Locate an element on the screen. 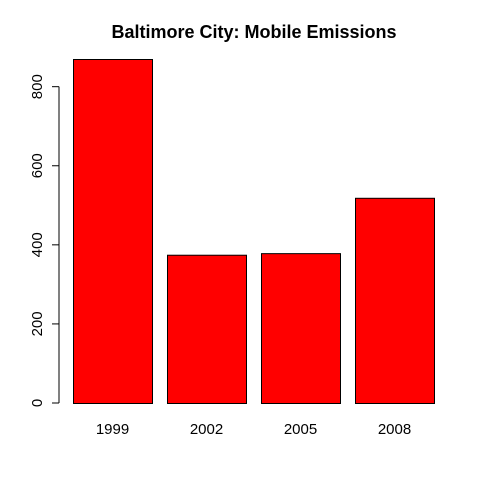 Image resolution: width=480 pixels, height=480 pixels. y-tick-label: 400 is located at coordinates (37, 244).